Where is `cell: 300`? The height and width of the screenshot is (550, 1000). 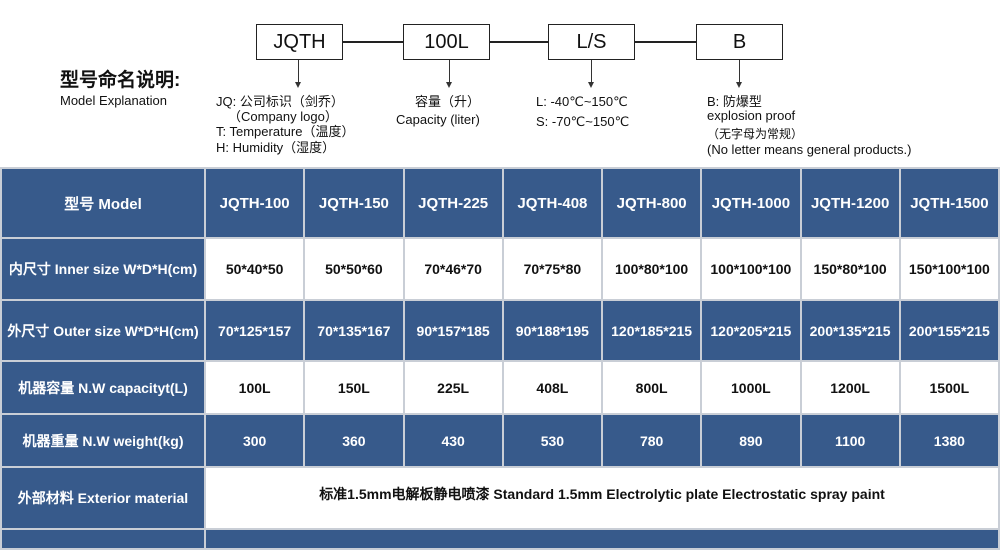
cell: 300 is located at coordinates (254, 440).